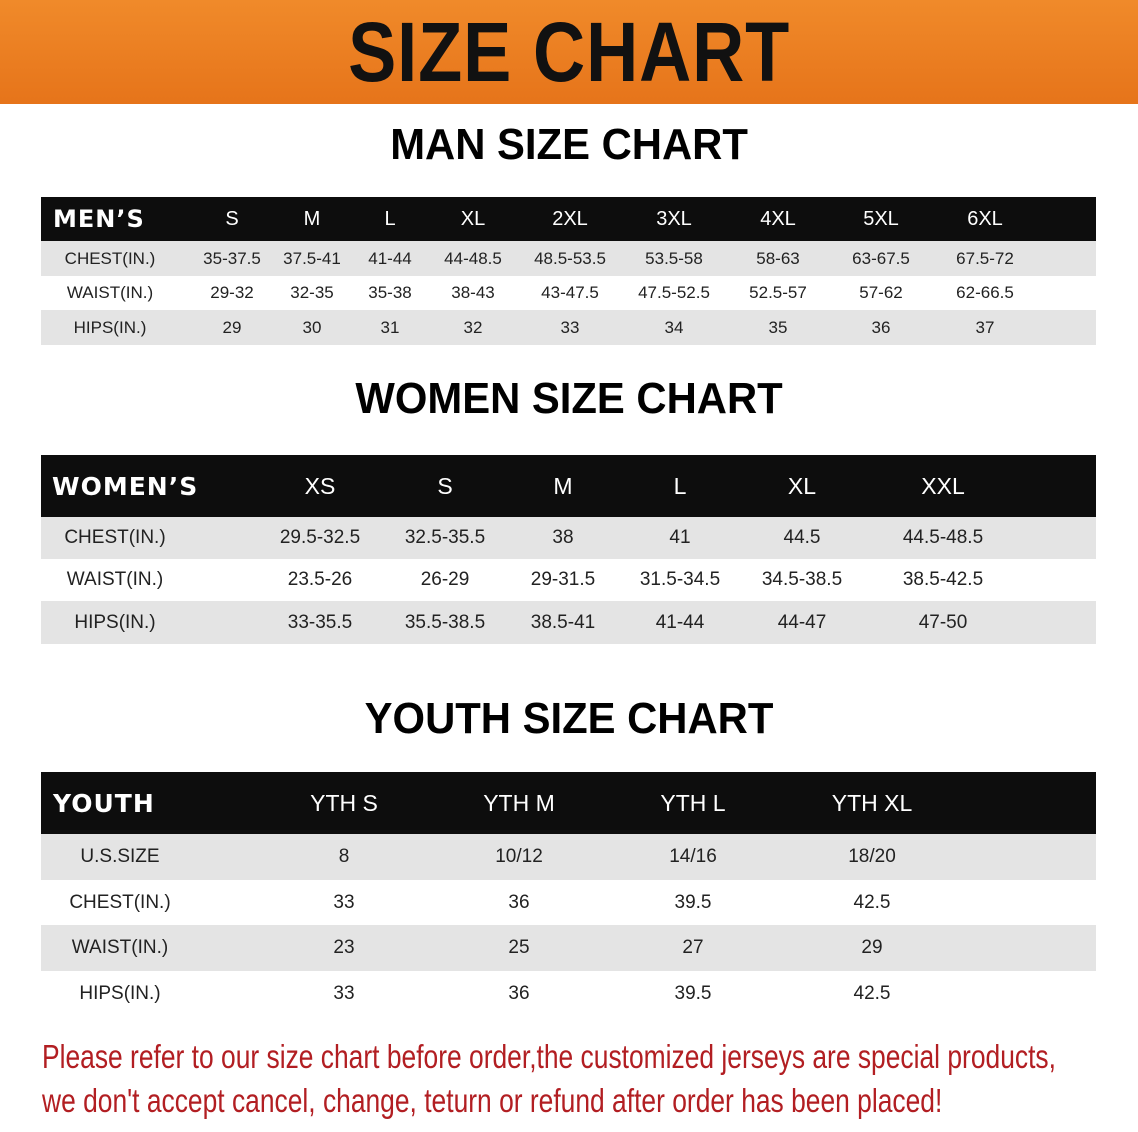 This screenshot has height=1132, width=1138. I want to click on table-cell: 41, so click(680, 537).